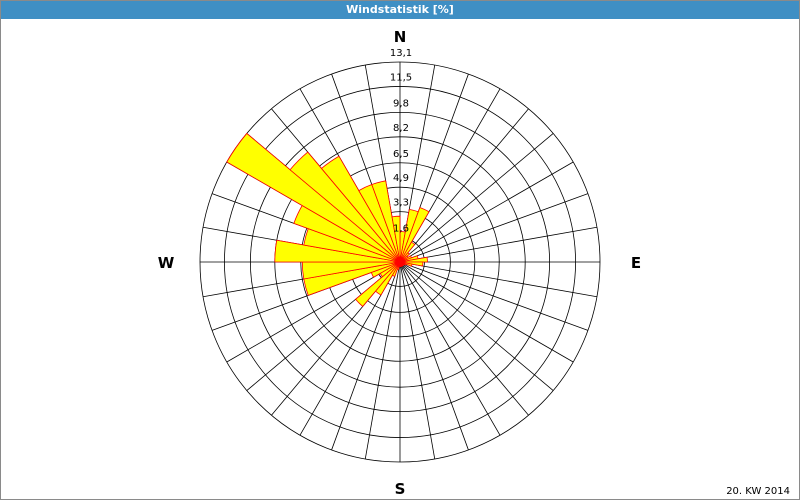 This screenshot has height=500, width=800. Describe the element at coordinates (401, 128) in the screenshot. I see `r-tick-label: 8,2` at that location.